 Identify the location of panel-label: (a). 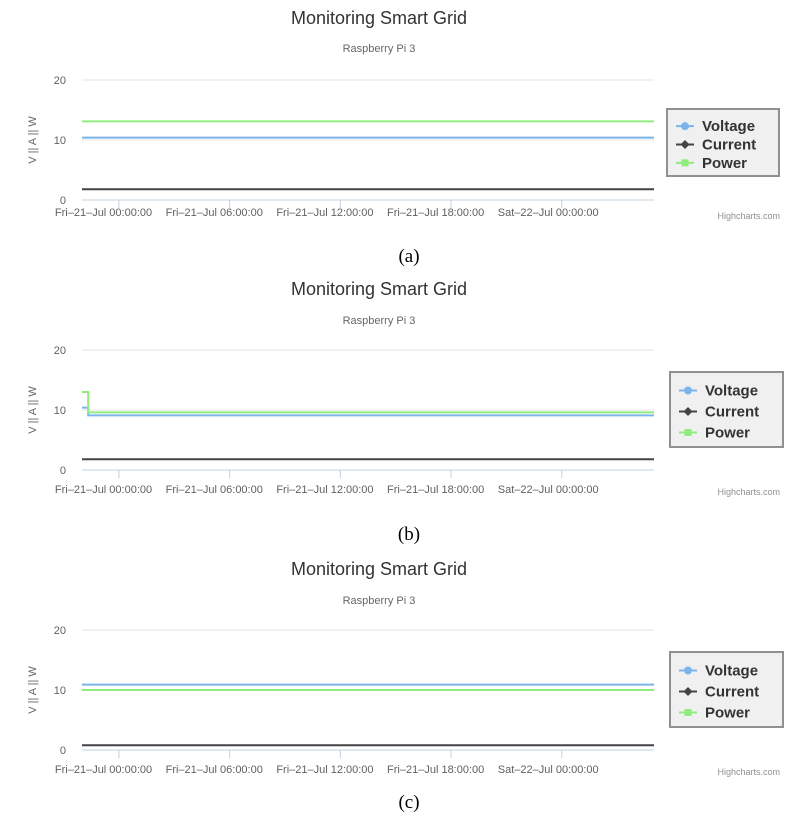
(408, 256).